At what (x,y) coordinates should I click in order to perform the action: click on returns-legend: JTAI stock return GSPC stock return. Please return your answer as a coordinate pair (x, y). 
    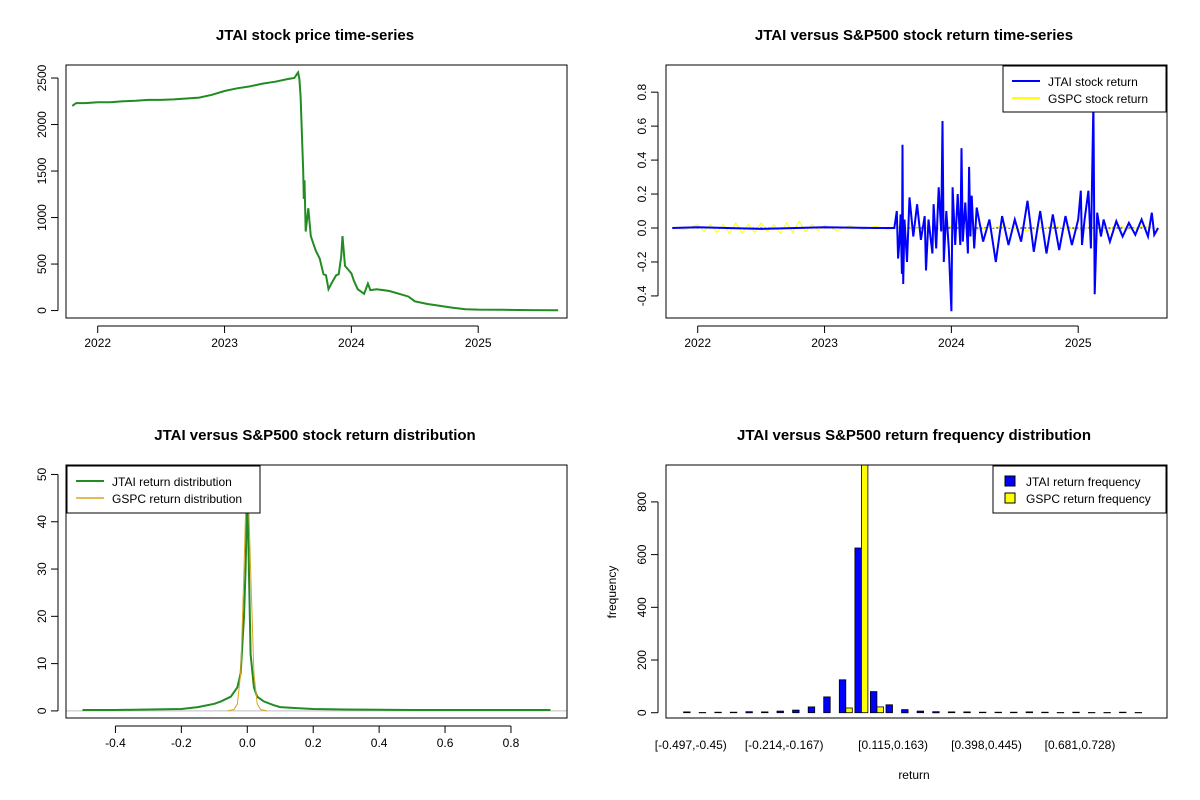
    Looking at the image, I should click on (1084, 89).